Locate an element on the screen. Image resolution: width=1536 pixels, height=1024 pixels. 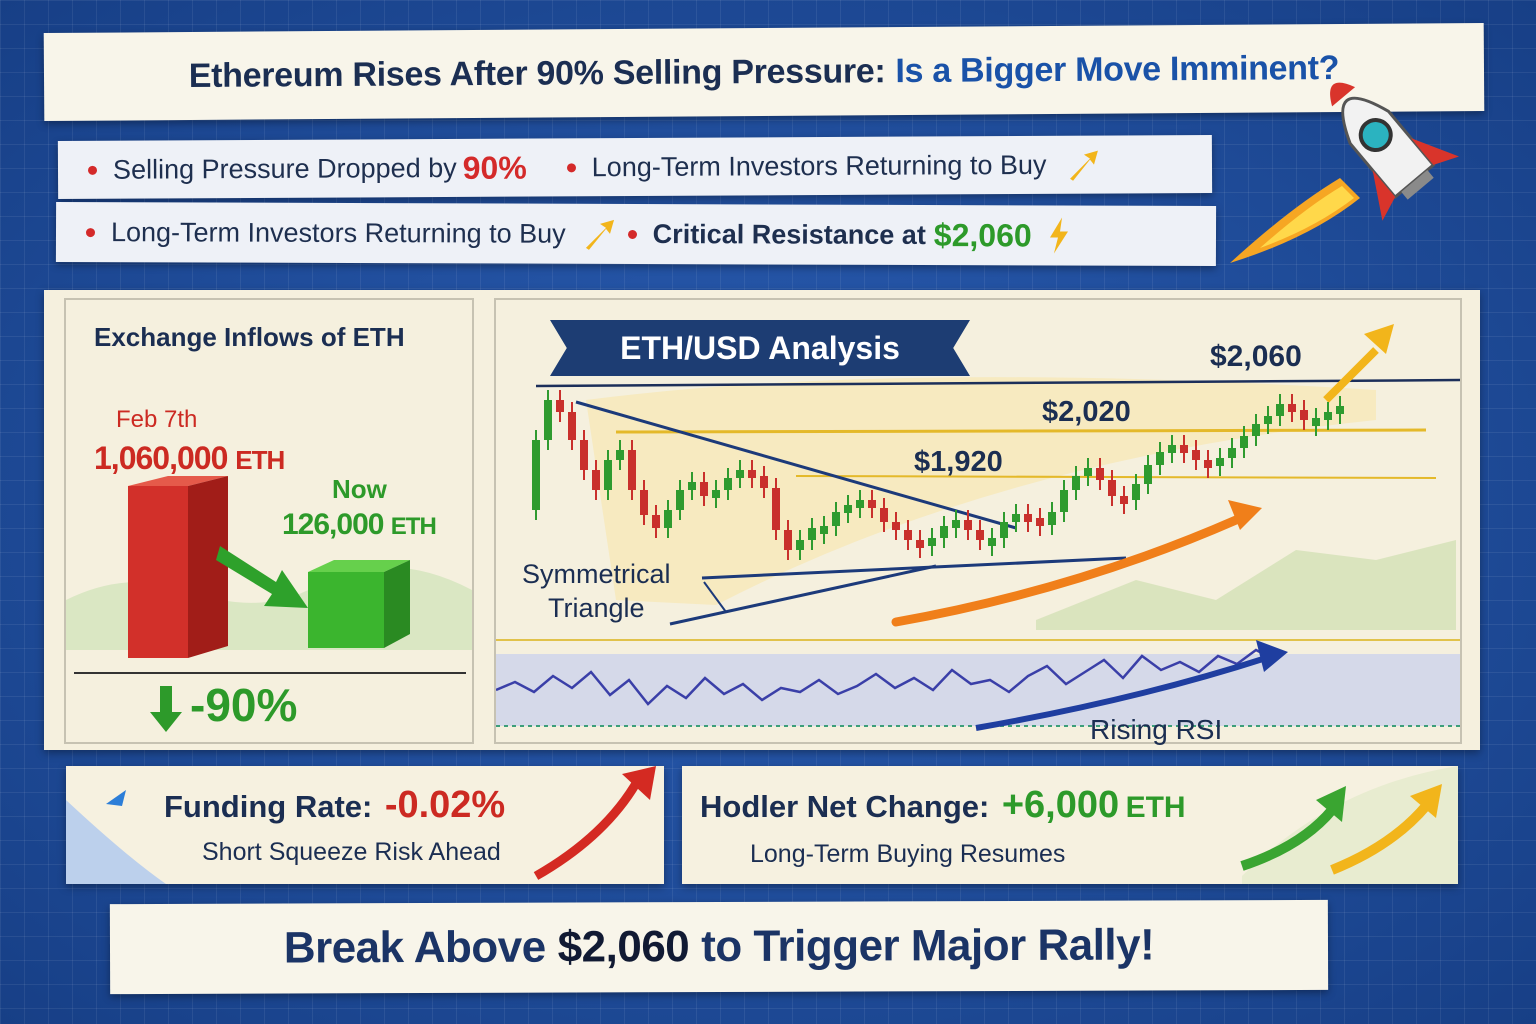
breakout-arrow-icon is located at coordinates (1351, 375).